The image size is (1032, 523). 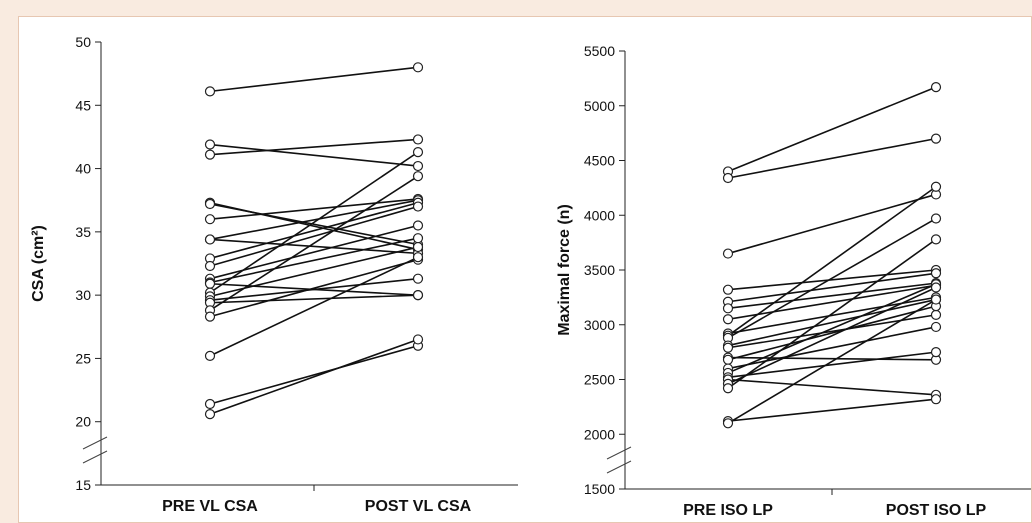 What do you see at coordinates (418, 506) in the screenshot?
I see `csa-category-label: POST VL CSA` at bounding box center [418, 506].